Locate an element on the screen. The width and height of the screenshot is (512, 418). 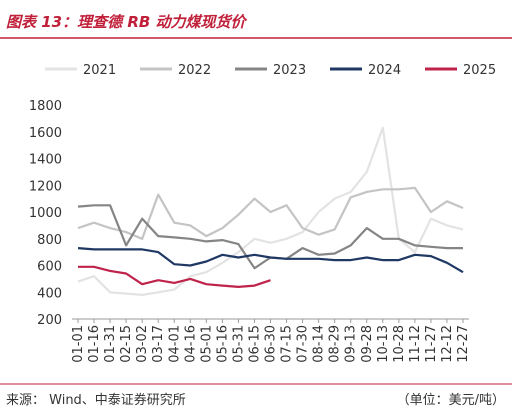
x-tick-label: 09-28 is located at coordinates (367, 344).